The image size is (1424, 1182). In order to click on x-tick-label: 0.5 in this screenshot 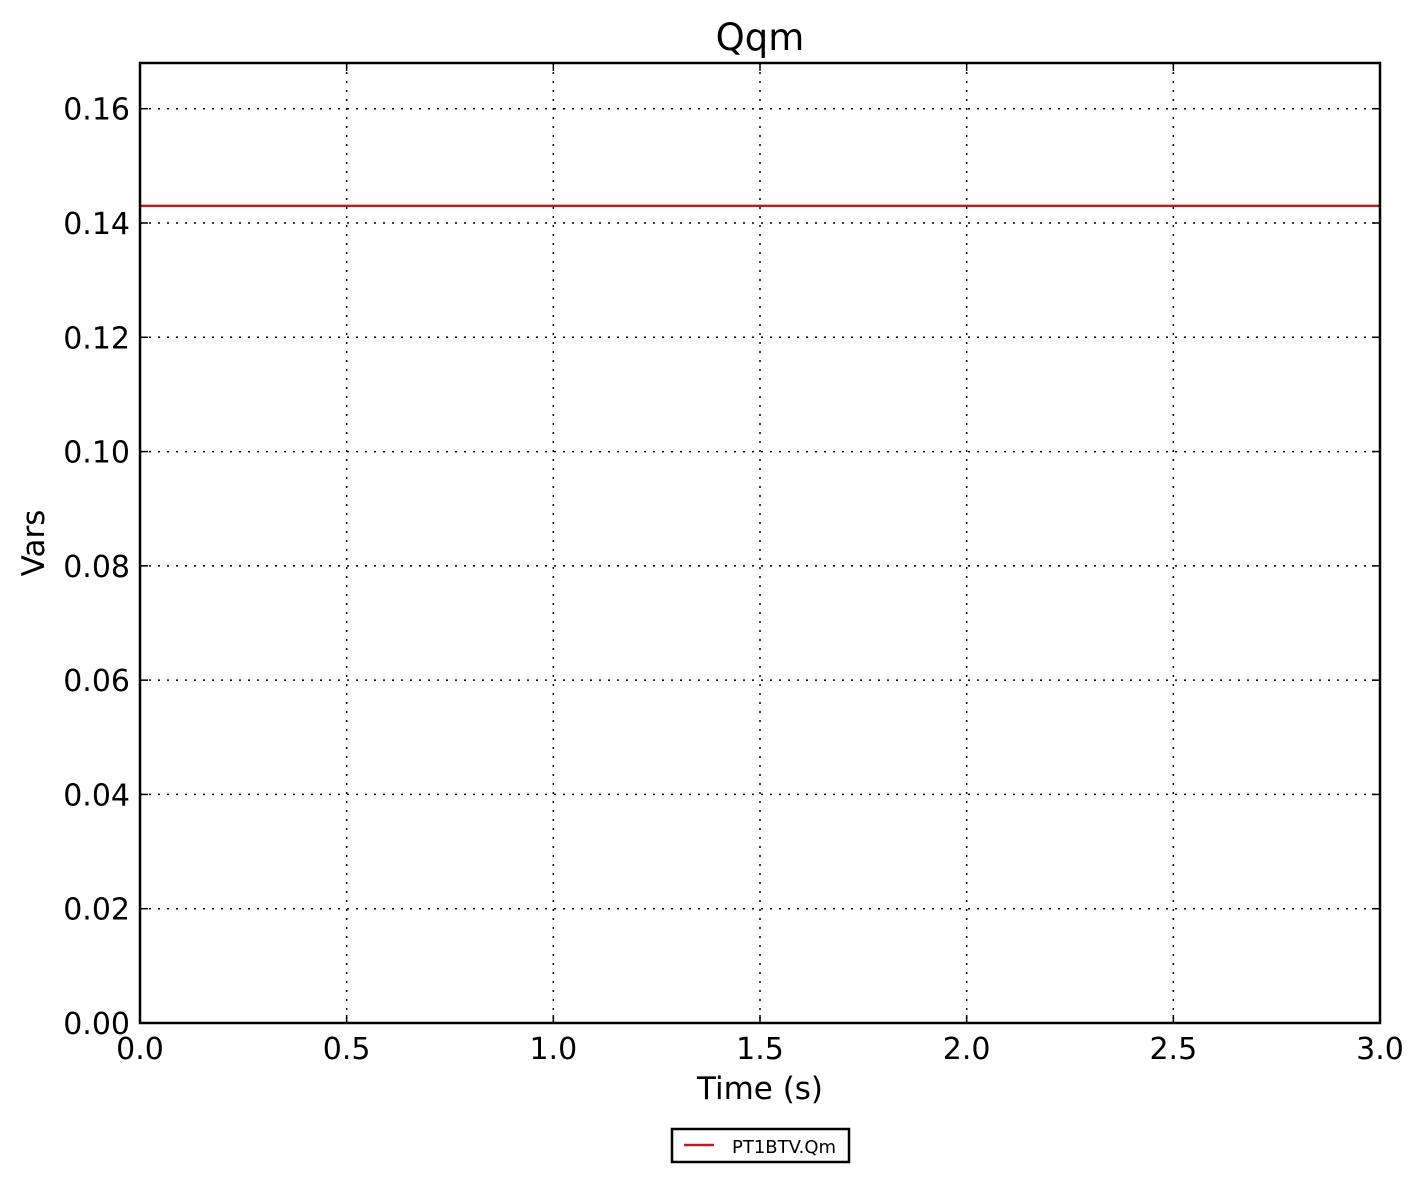, I will do `click(347, 1049)`.